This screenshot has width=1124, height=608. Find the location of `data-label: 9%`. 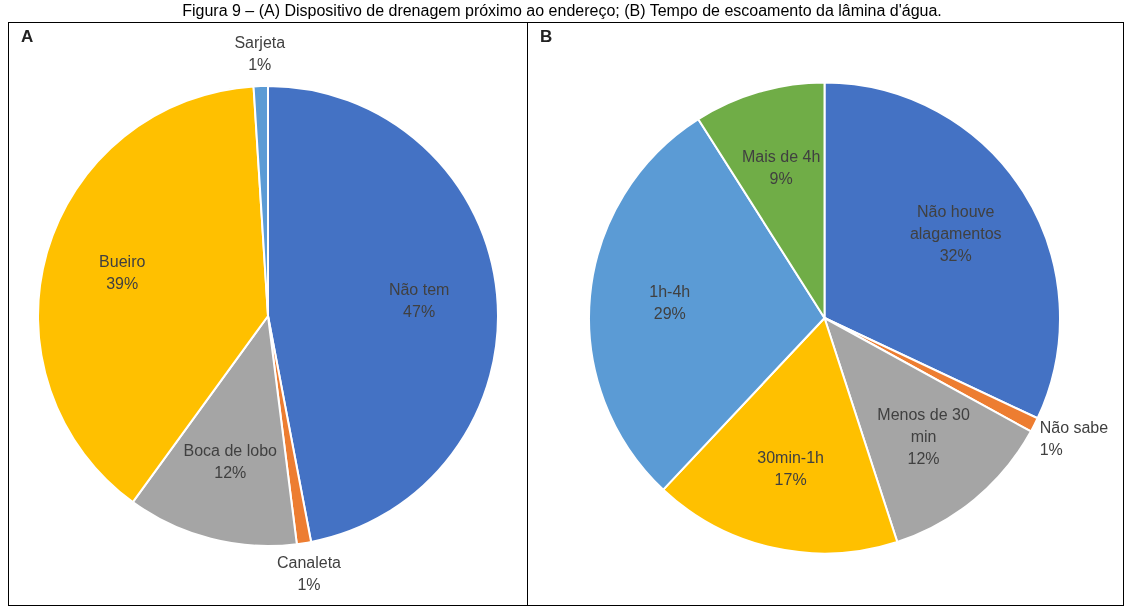

data-label: 9% is located at coordinates (781, 179).